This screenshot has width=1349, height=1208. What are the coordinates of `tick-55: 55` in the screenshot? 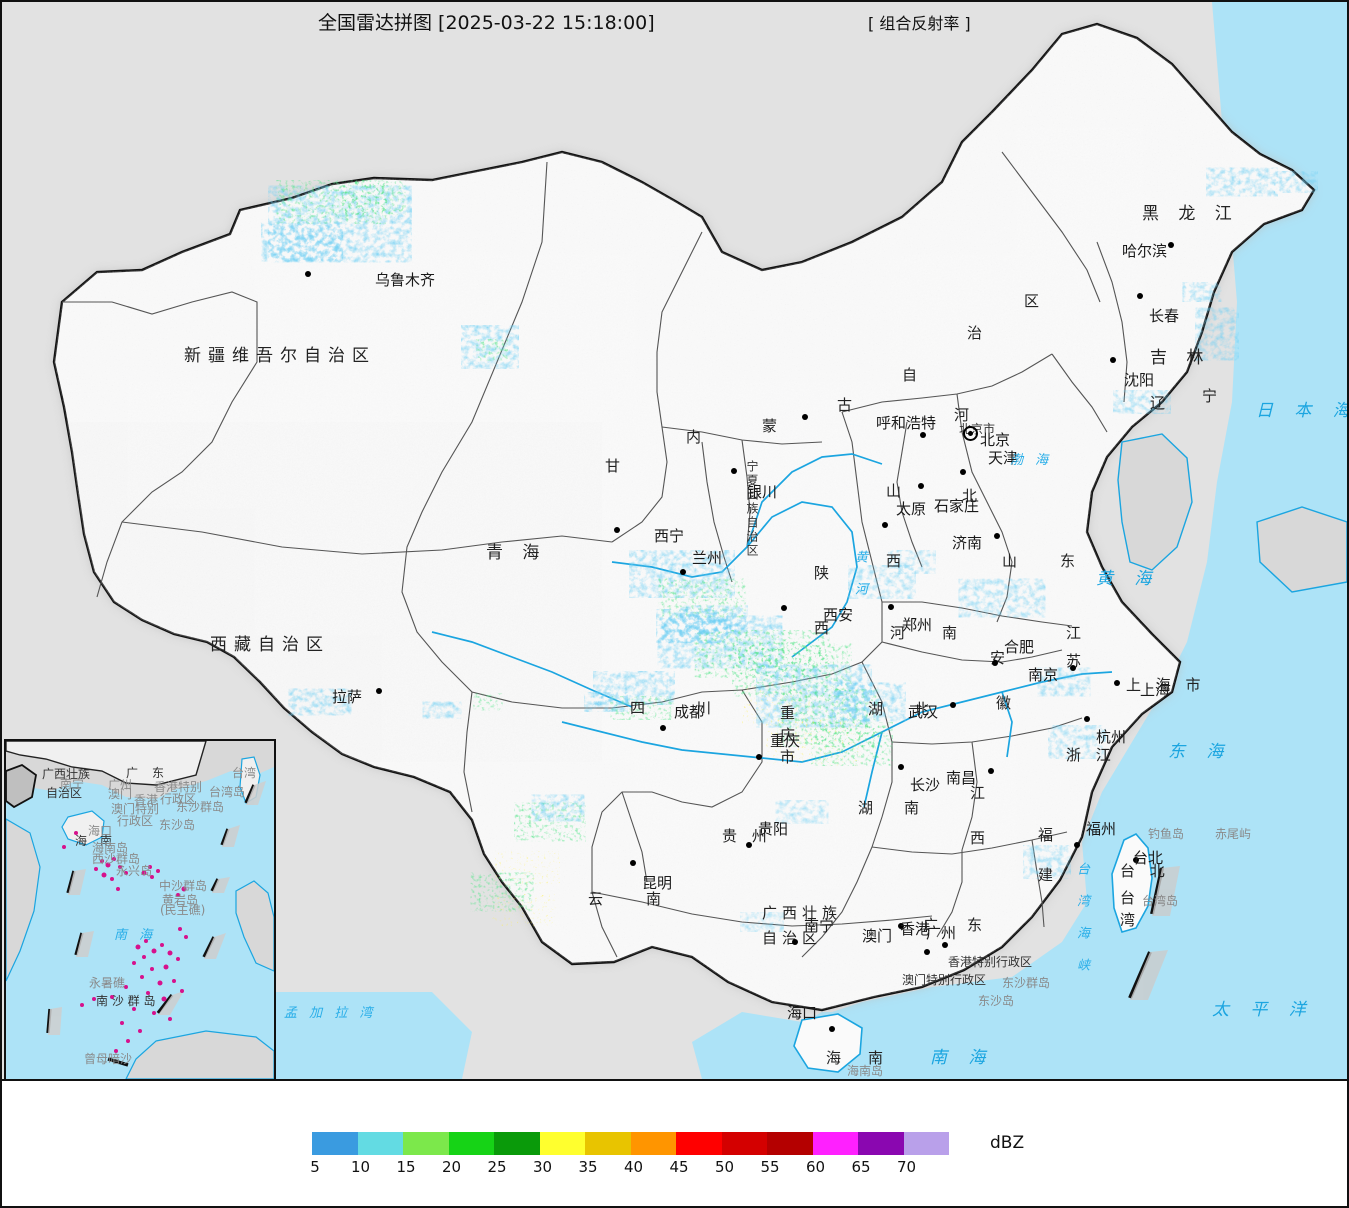 It's located at (770, 1167).